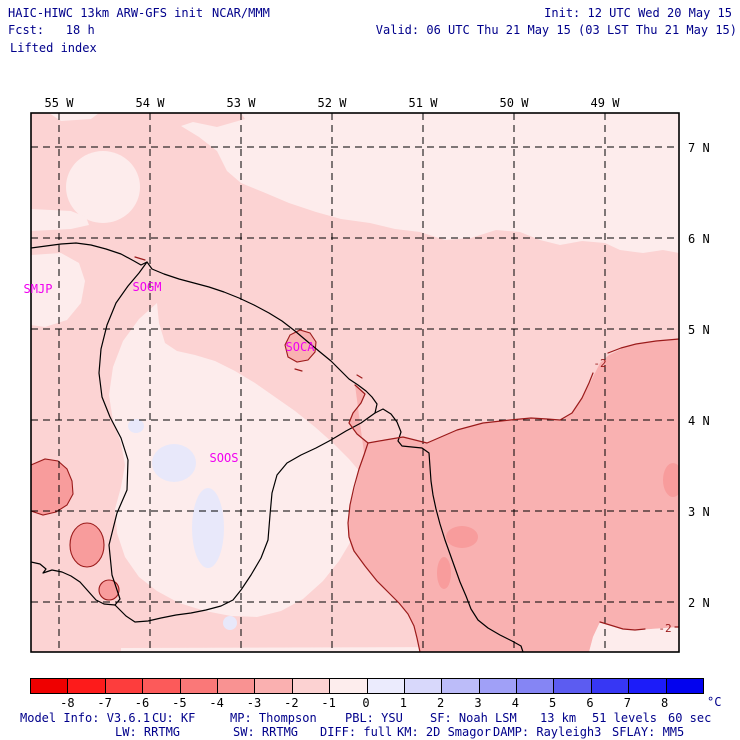 Image resolution: width=740 pixels, height=740 pixels. I want to click on station-label: SOGM, so click(147, 287).